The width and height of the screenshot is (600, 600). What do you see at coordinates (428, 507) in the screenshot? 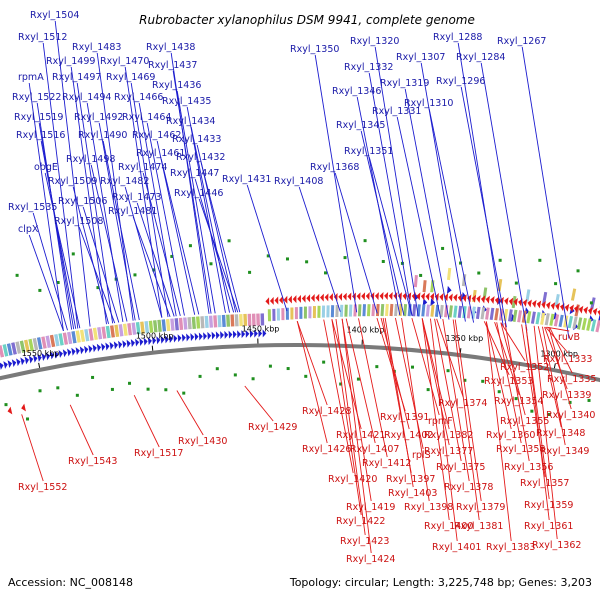
I see `minus-gene-label: Rxyl_1398` at bounding box center [428, 507].